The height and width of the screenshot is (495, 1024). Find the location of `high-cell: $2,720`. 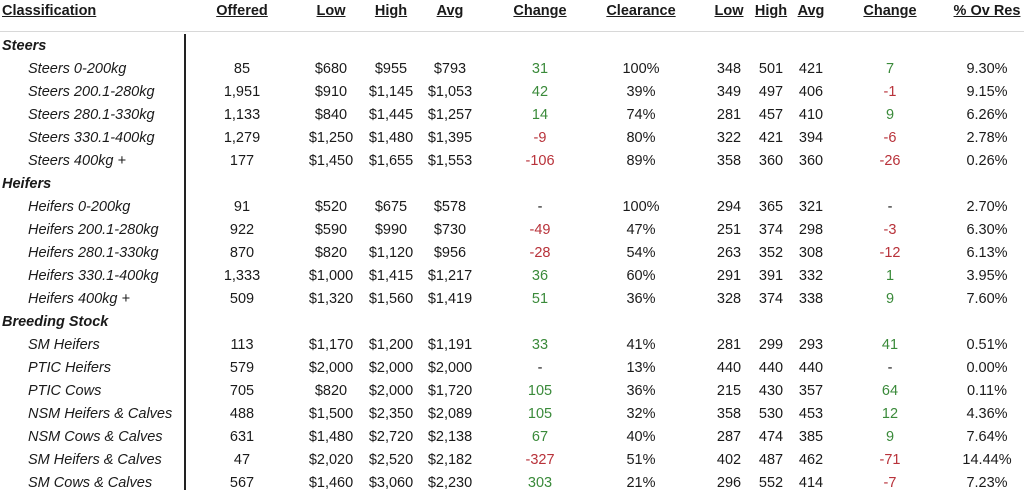

high-cell: $2,720 is located at coordinates (391, 437).